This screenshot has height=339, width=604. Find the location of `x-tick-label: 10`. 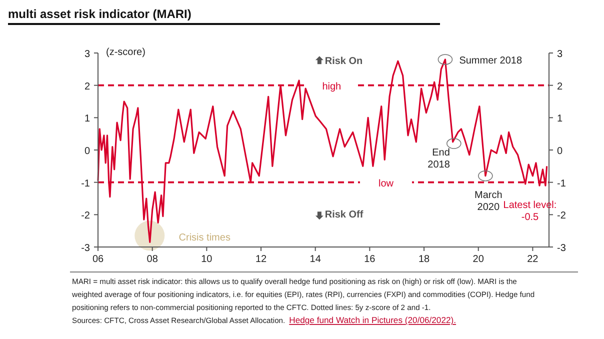

x-tick-label: 10 is located at coordinates (207, 259).